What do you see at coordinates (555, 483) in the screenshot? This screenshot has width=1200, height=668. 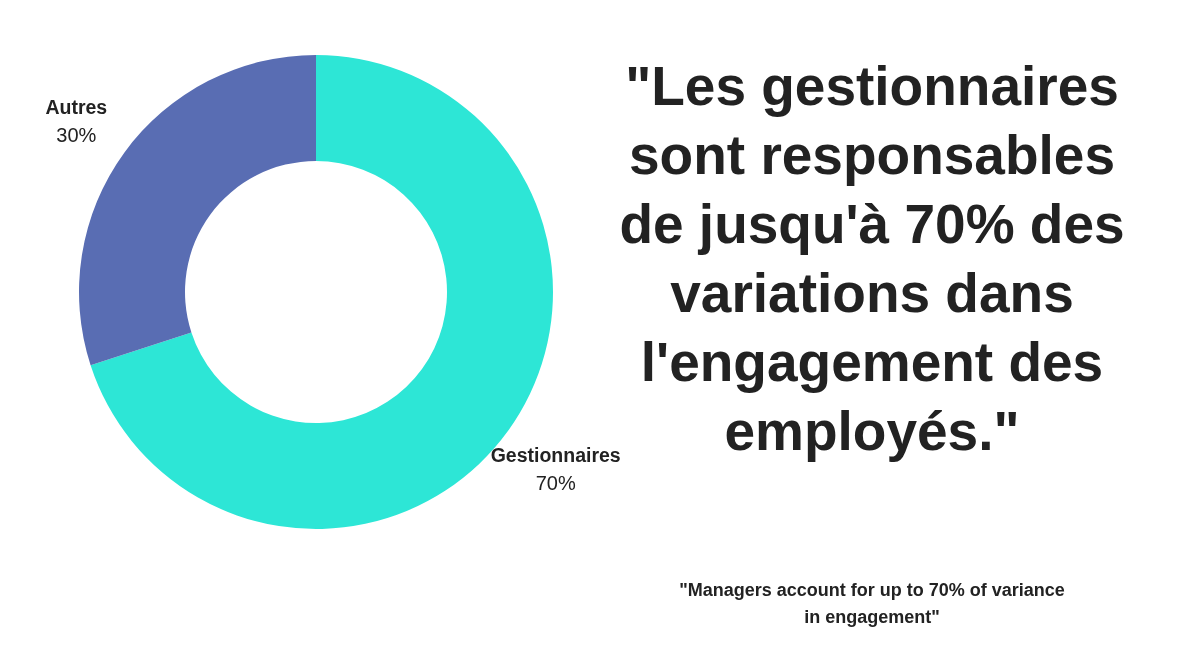 I see `data-label: 70%` at bounding box center [555, 483].